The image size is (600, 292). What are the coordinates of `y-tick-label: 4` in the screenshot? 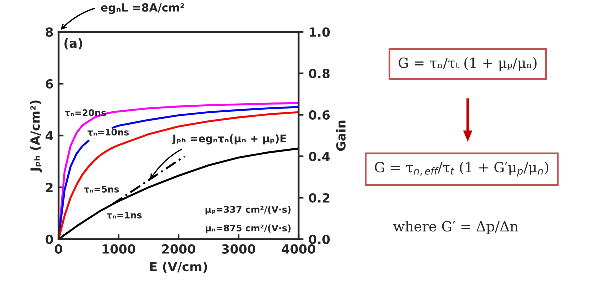 It's located at (50, 136).